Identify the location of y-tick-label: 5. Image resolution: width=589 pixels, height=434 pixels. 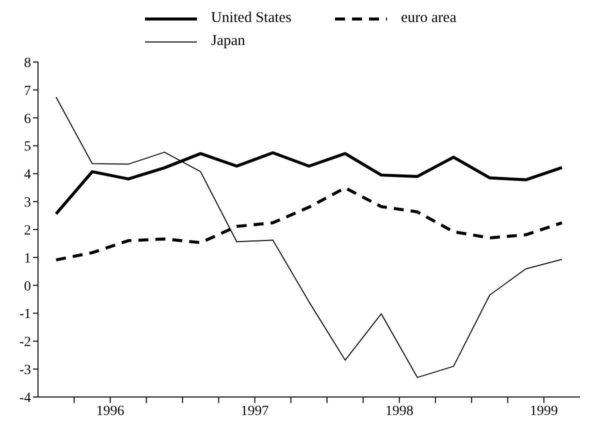
(27, 147).